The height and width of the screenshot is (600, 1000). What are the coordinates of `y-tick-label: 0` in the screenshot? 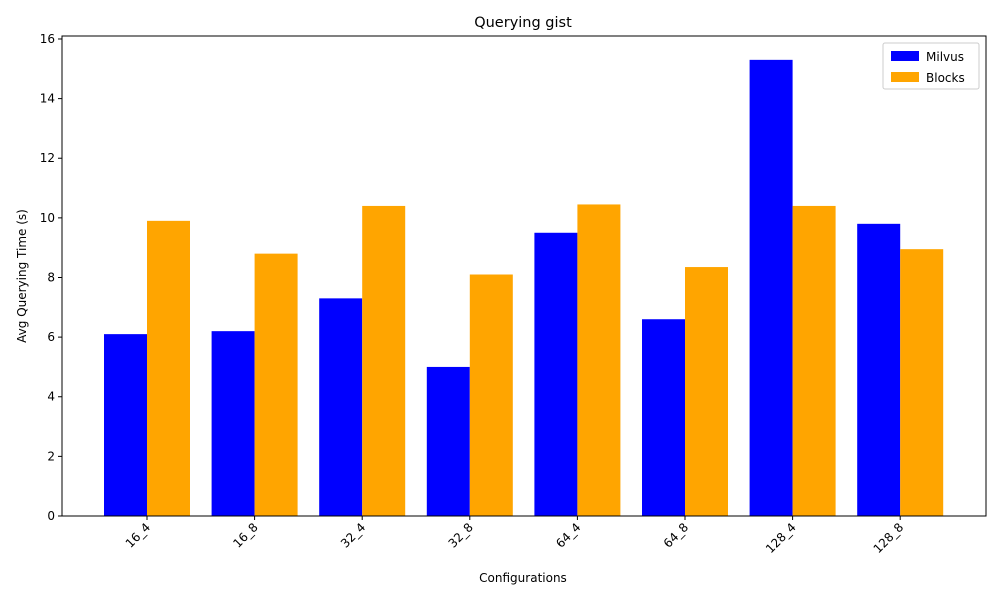 It's located at (51, 516).